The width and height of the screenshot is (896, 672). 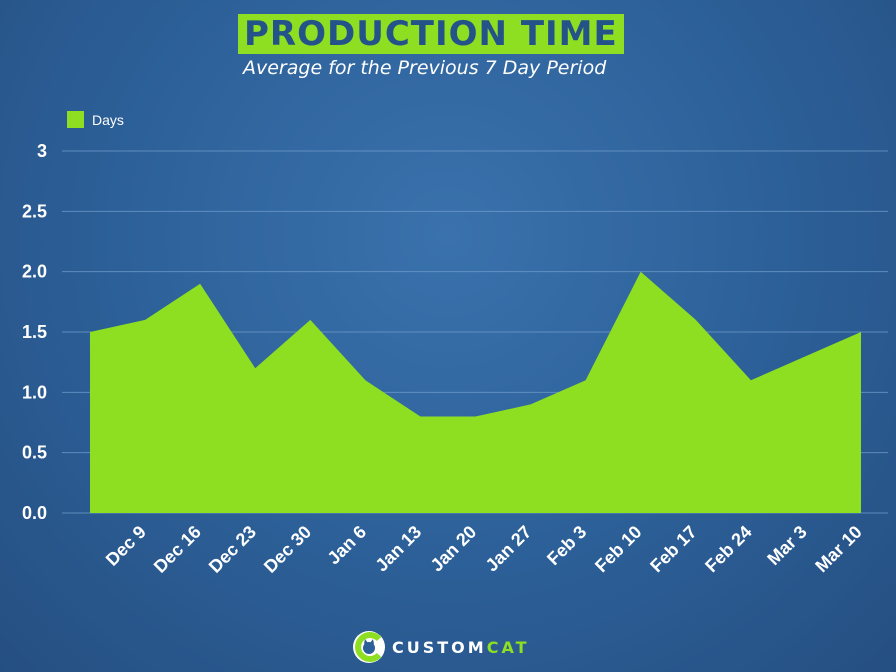 I want to click on brand-logo: CUSTOMCAT, so click(x=441, y=647).